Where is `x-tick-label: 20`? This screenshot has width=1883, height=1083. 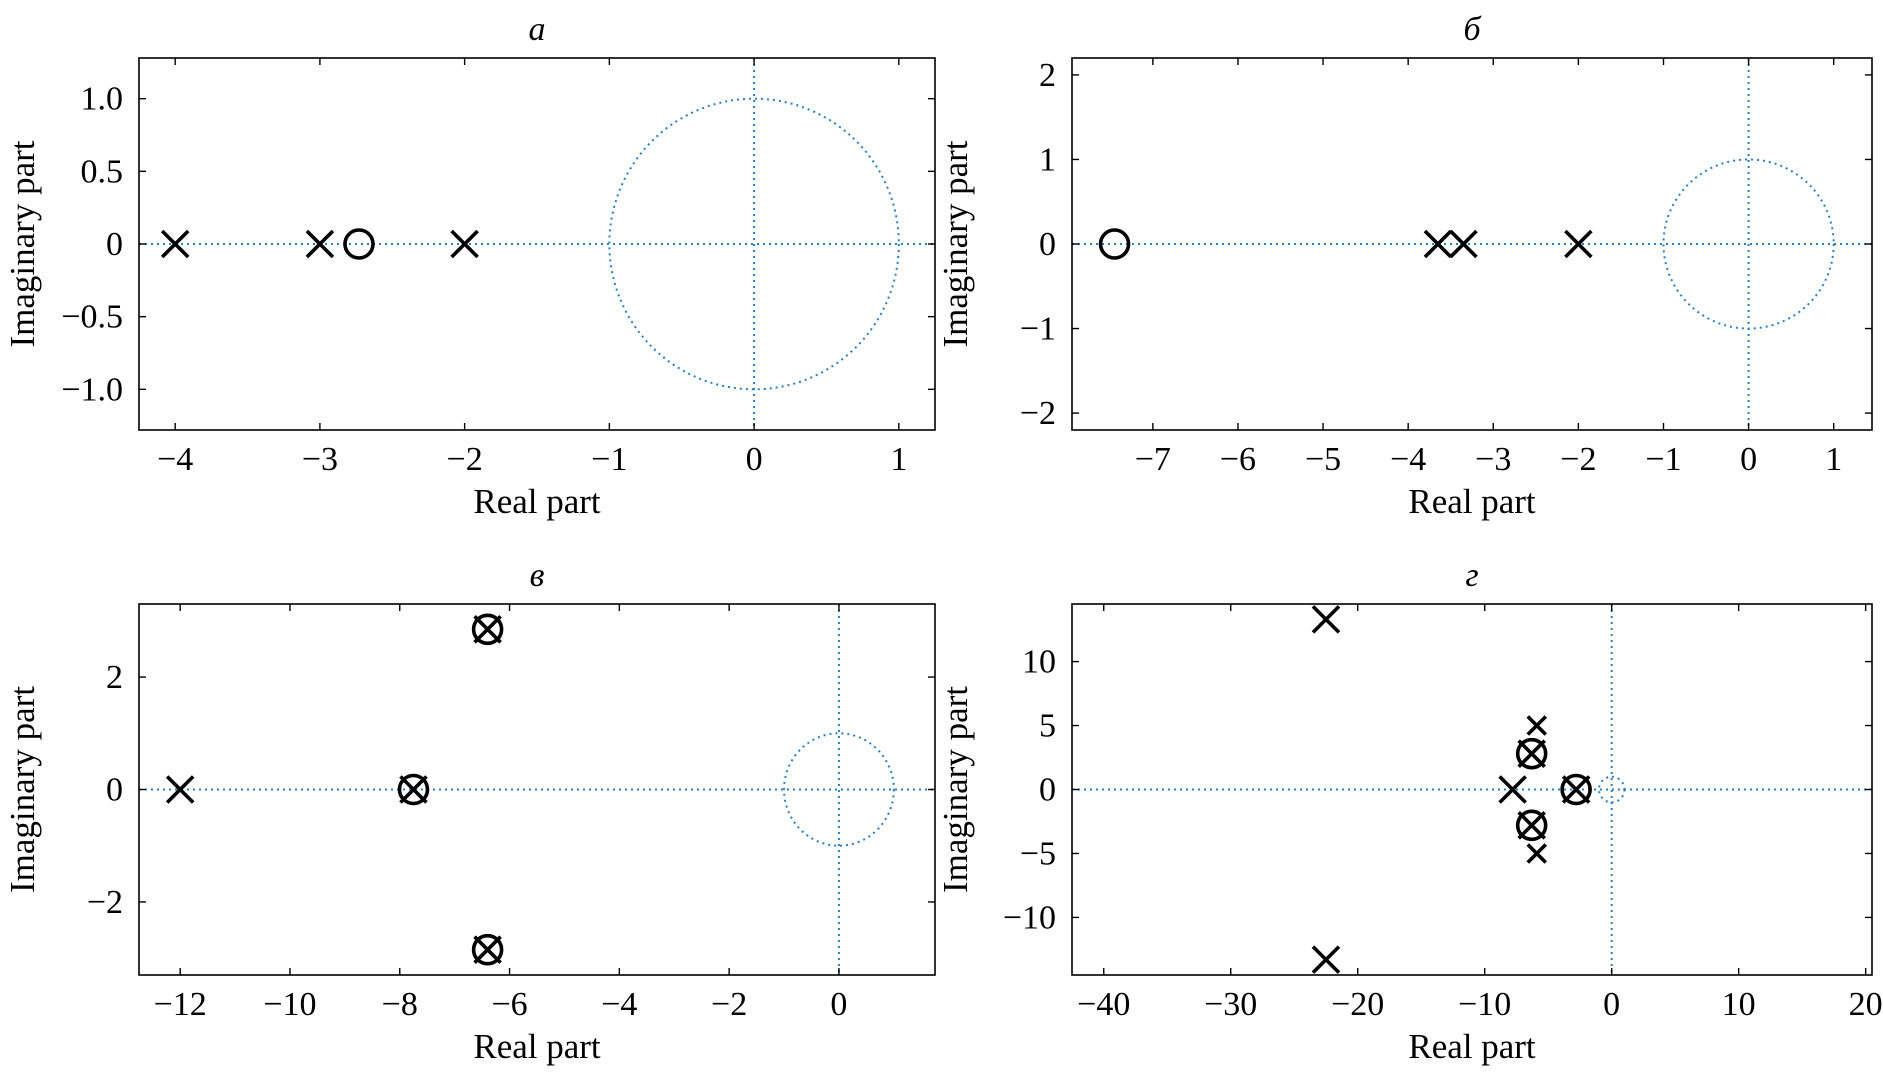 x-tick-label: 20 is located at coordinates (1866, 1004).